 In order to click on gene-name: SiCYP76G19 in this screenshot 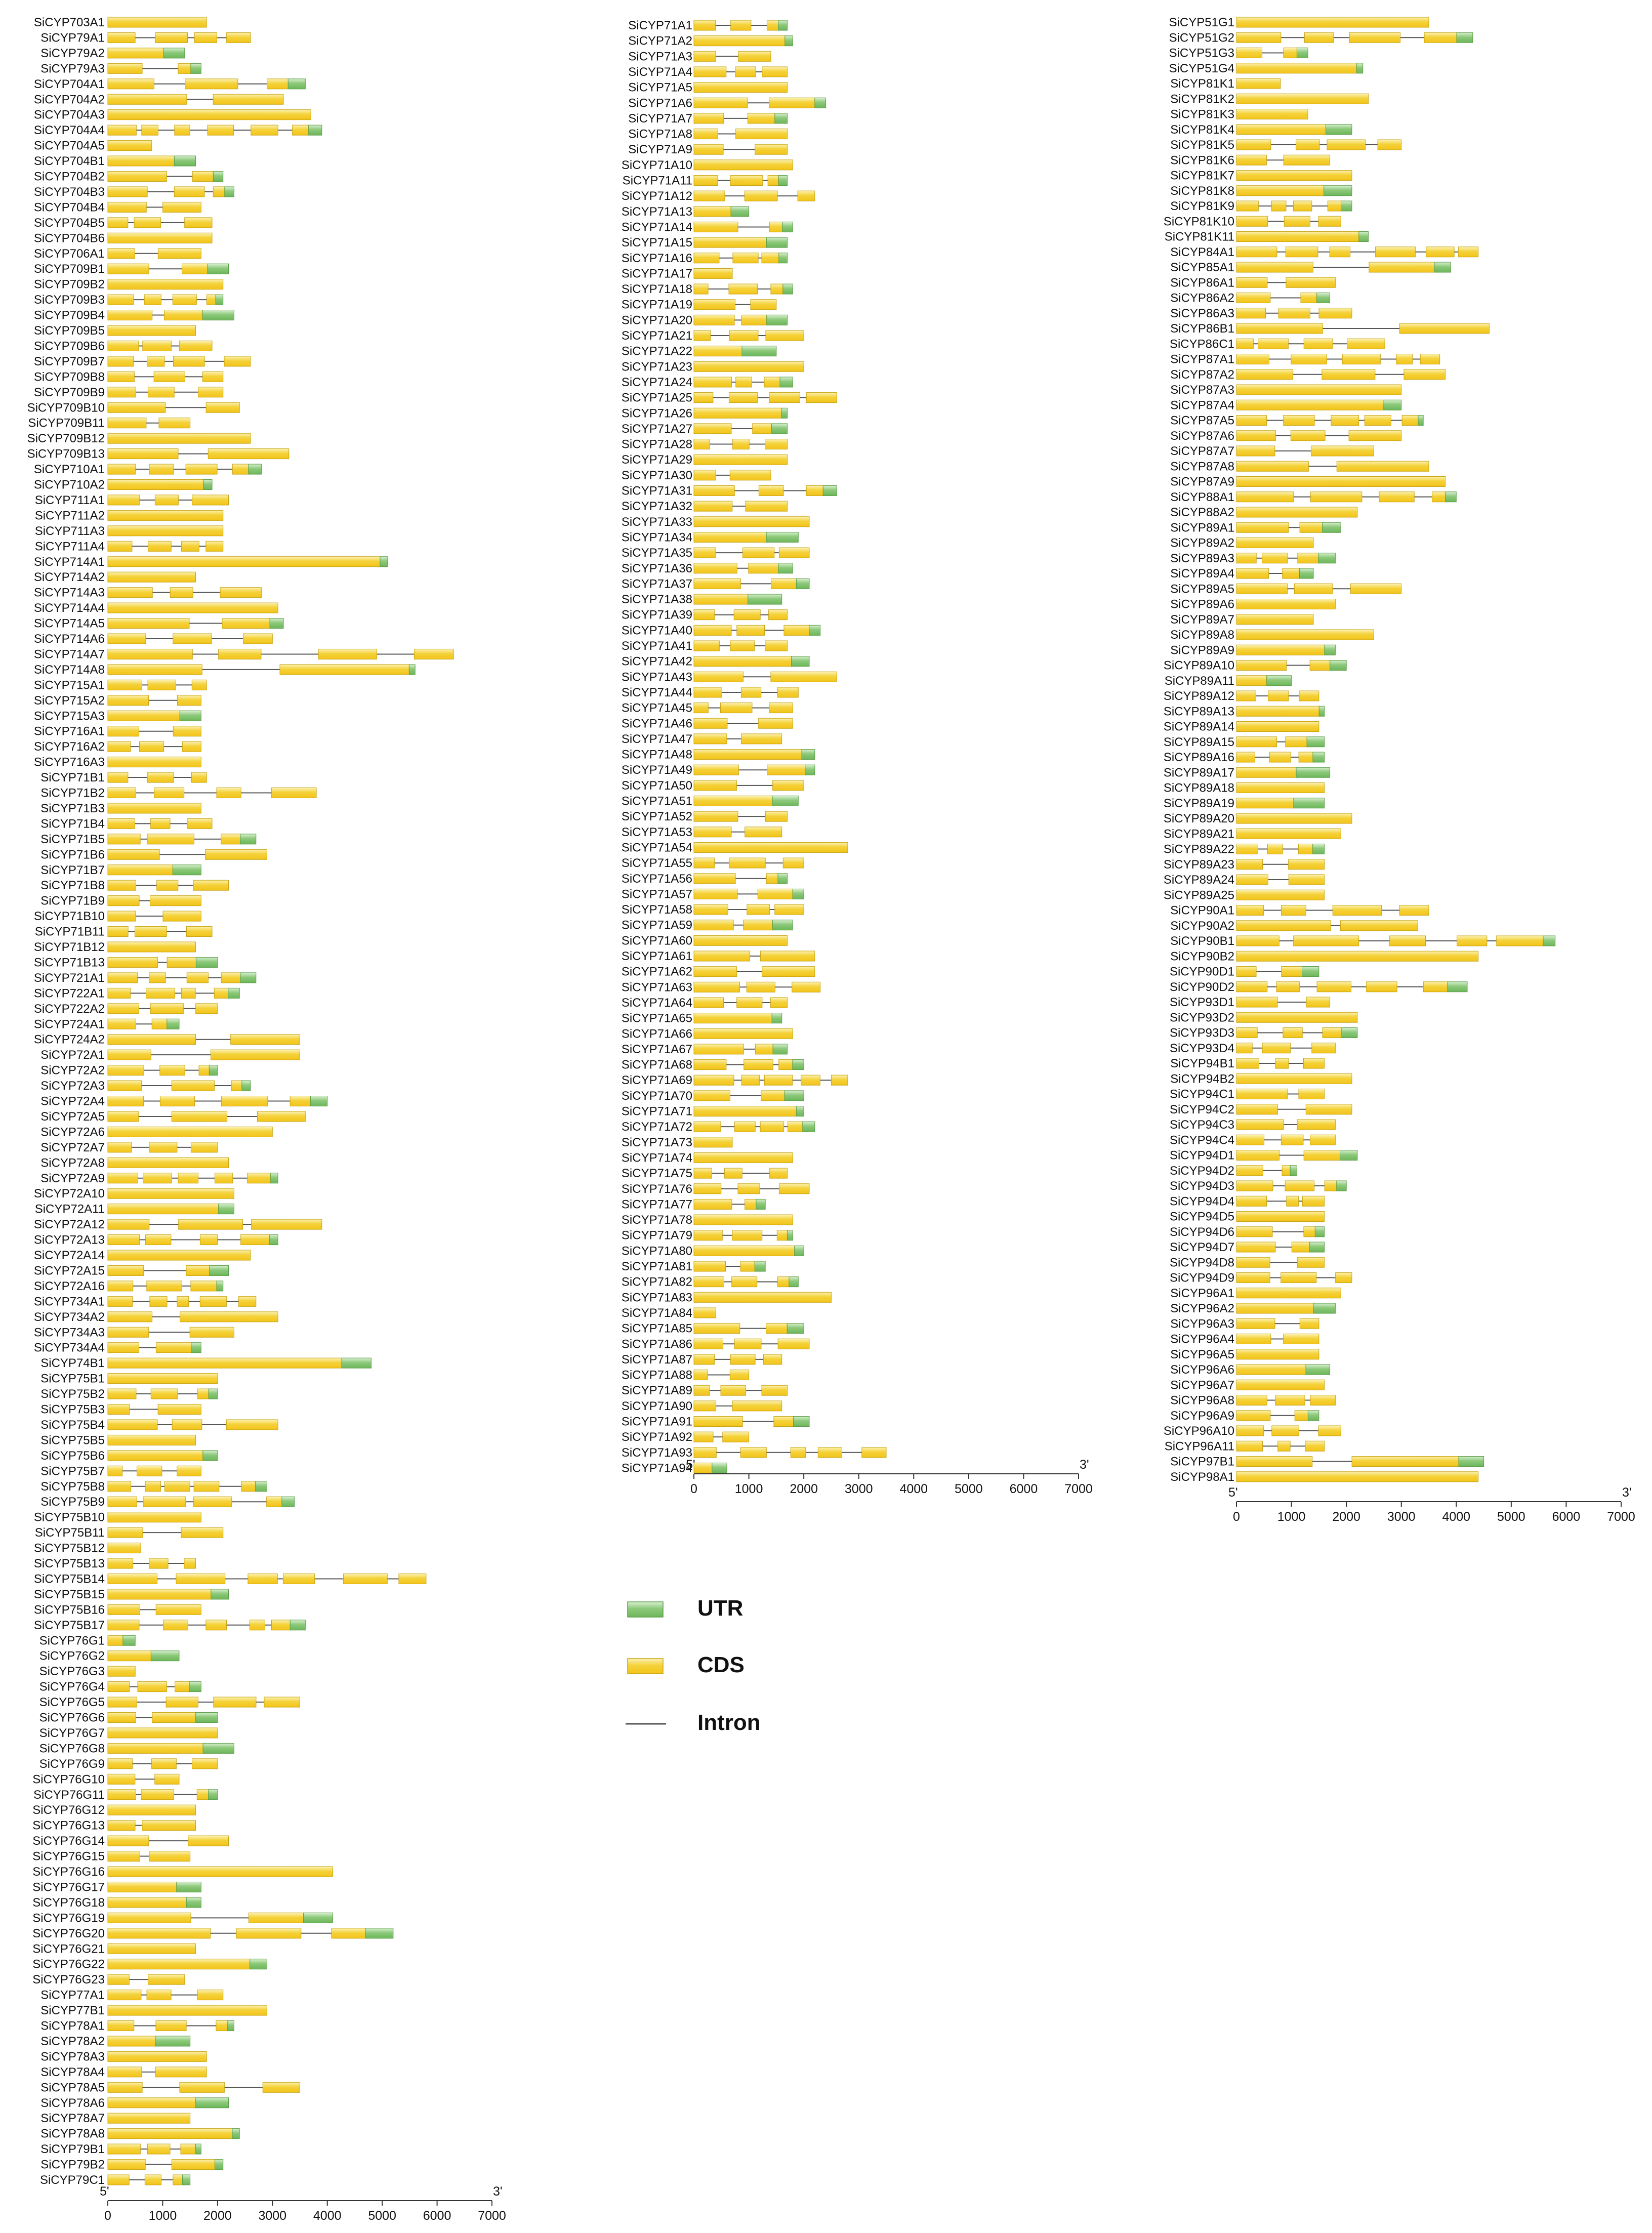, I will do `click(68, 1918)`.